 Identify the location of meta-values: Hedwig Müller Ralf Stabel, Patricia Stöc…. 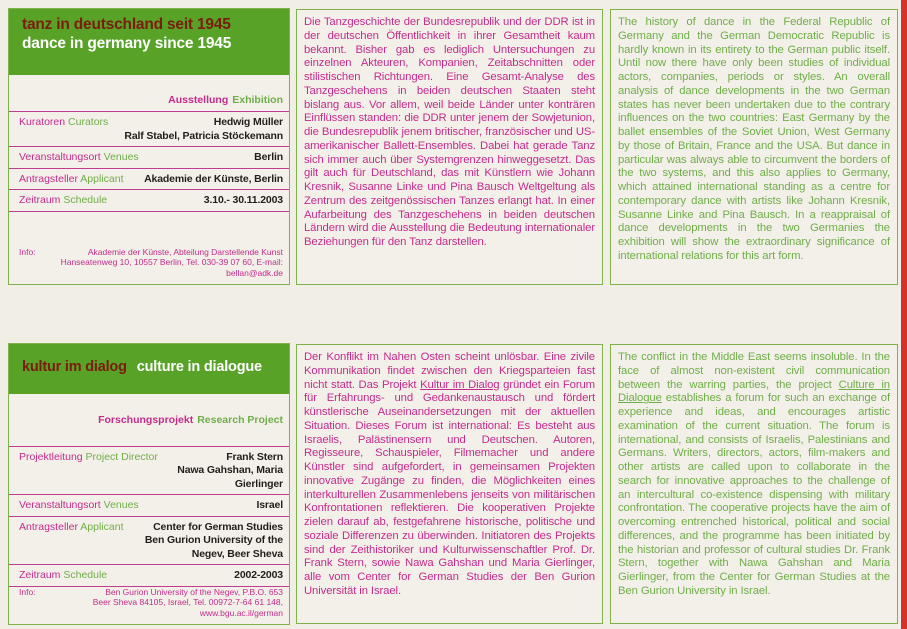
(195, 129).